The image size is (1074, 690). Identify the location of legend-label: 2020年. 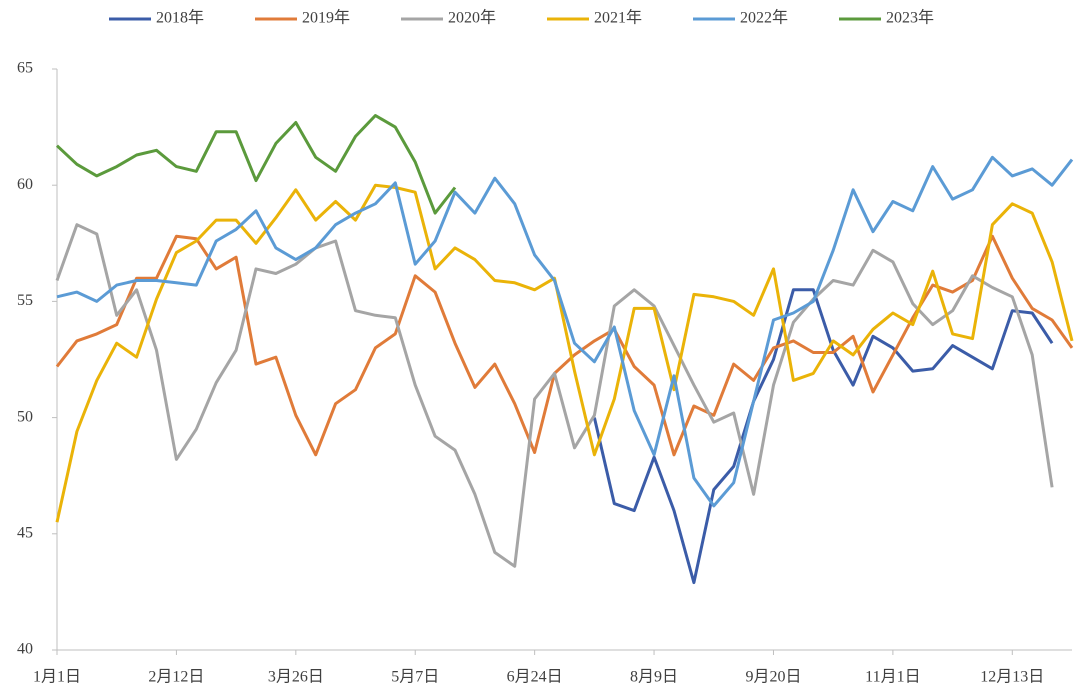
(472, 18).